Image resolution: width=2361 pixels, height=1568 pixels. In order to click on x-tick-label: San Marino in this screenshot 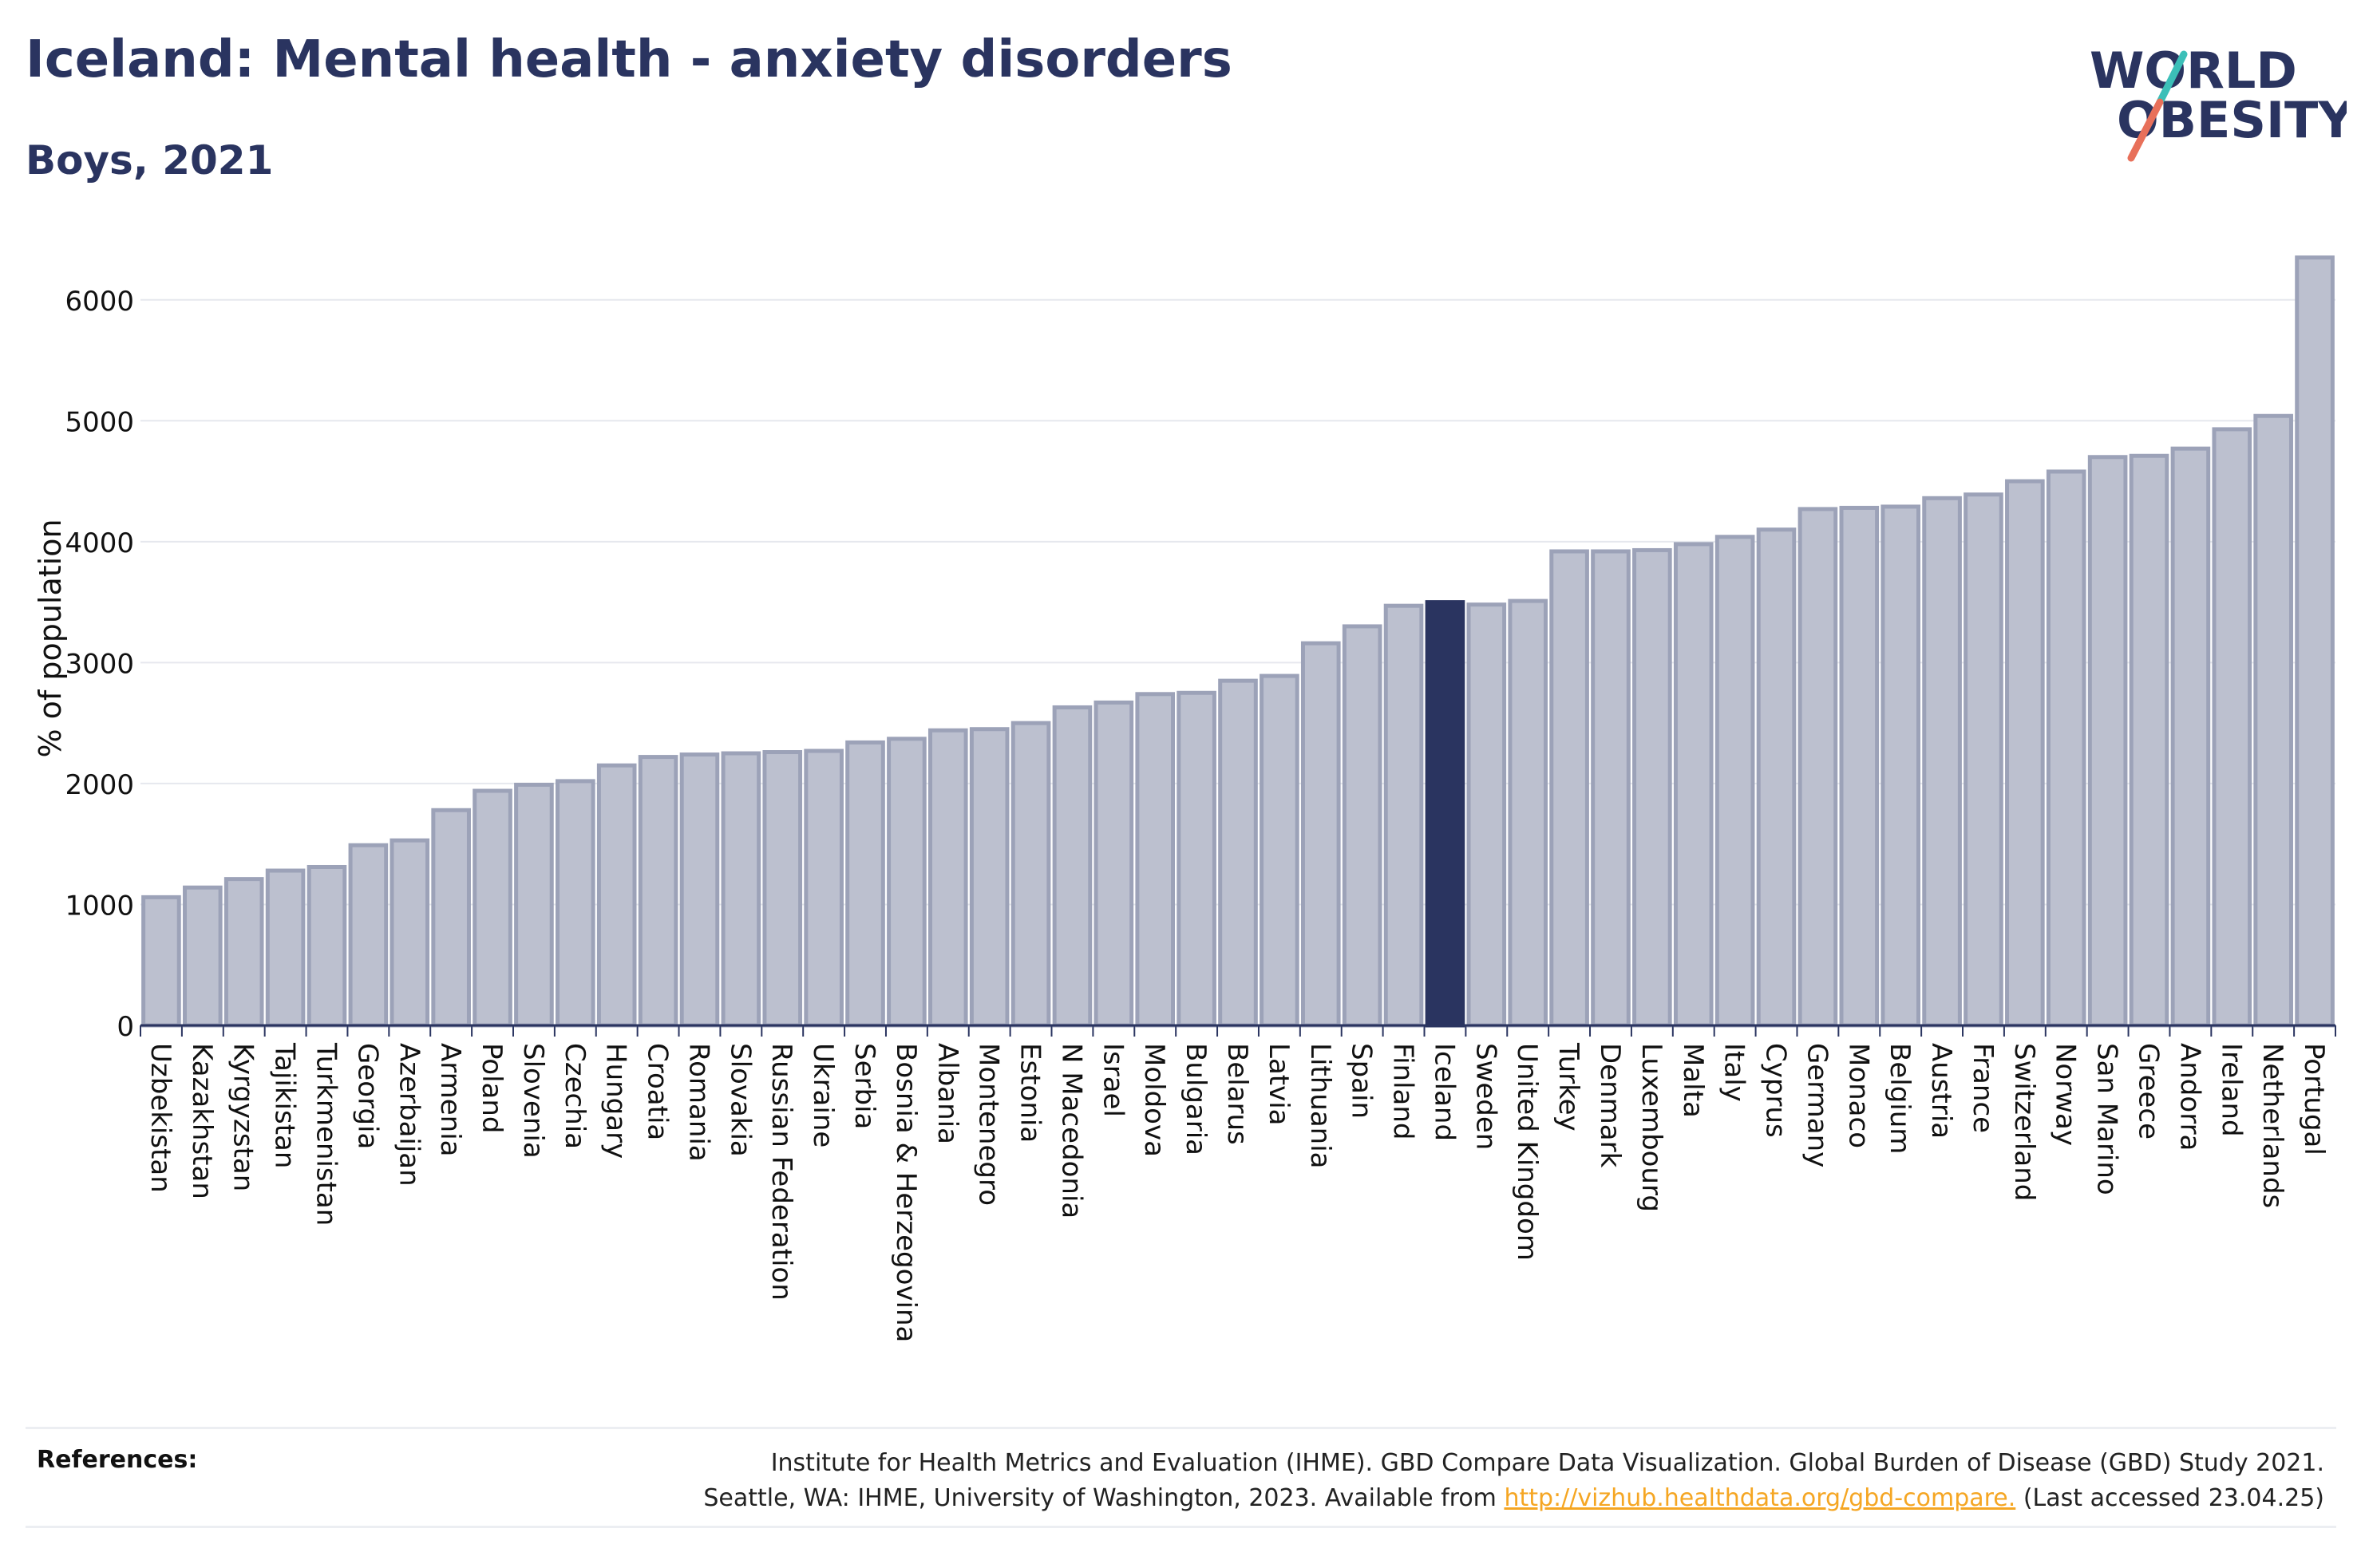, I will do `click(2107, 1119)`.